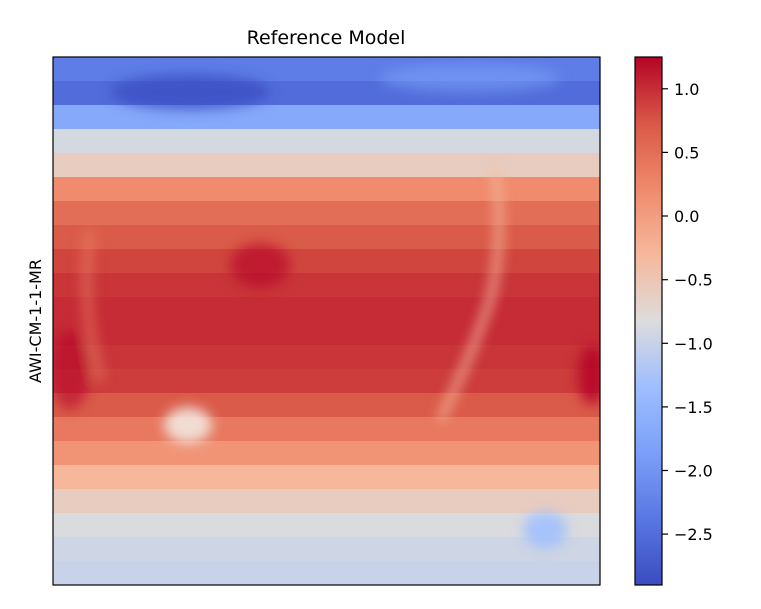 Image resolution: width=761 pixels, height=609 pixels. What do you see at coordinates (673, 321) in the screenshot?
I see `colorbar: 1.0 0.5 0.0 −0.5 −1.0 −1.5 −2.0 −2.5` at bounding box center [673, 321].